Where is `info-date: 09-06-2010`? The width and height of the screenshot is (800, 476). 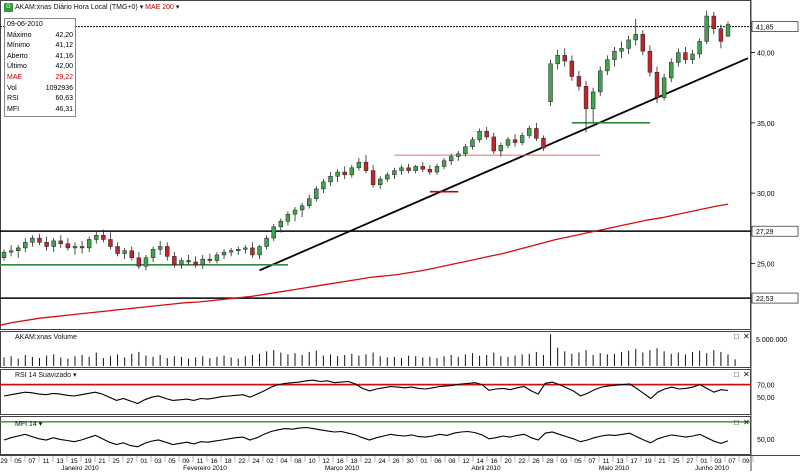 info-date: 09-06-2010 is located at coordinates (25, 24).